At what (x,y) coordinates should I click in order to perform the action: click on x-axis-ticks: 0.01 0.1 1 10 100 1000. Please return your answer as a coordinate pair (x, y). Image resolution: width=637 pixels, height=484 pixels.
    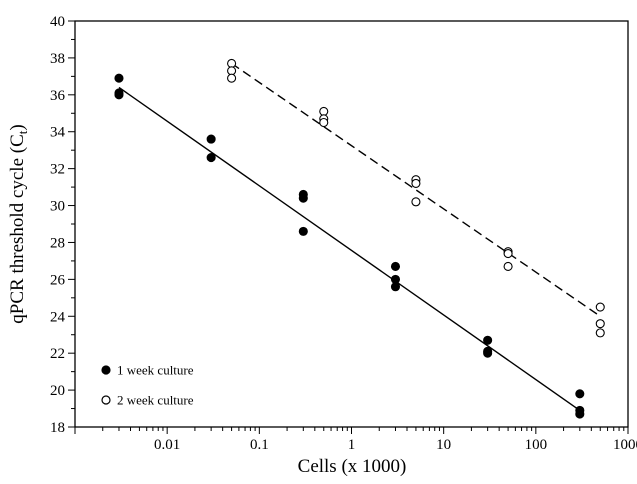
    Looking at the image, I should click on (355, 440).